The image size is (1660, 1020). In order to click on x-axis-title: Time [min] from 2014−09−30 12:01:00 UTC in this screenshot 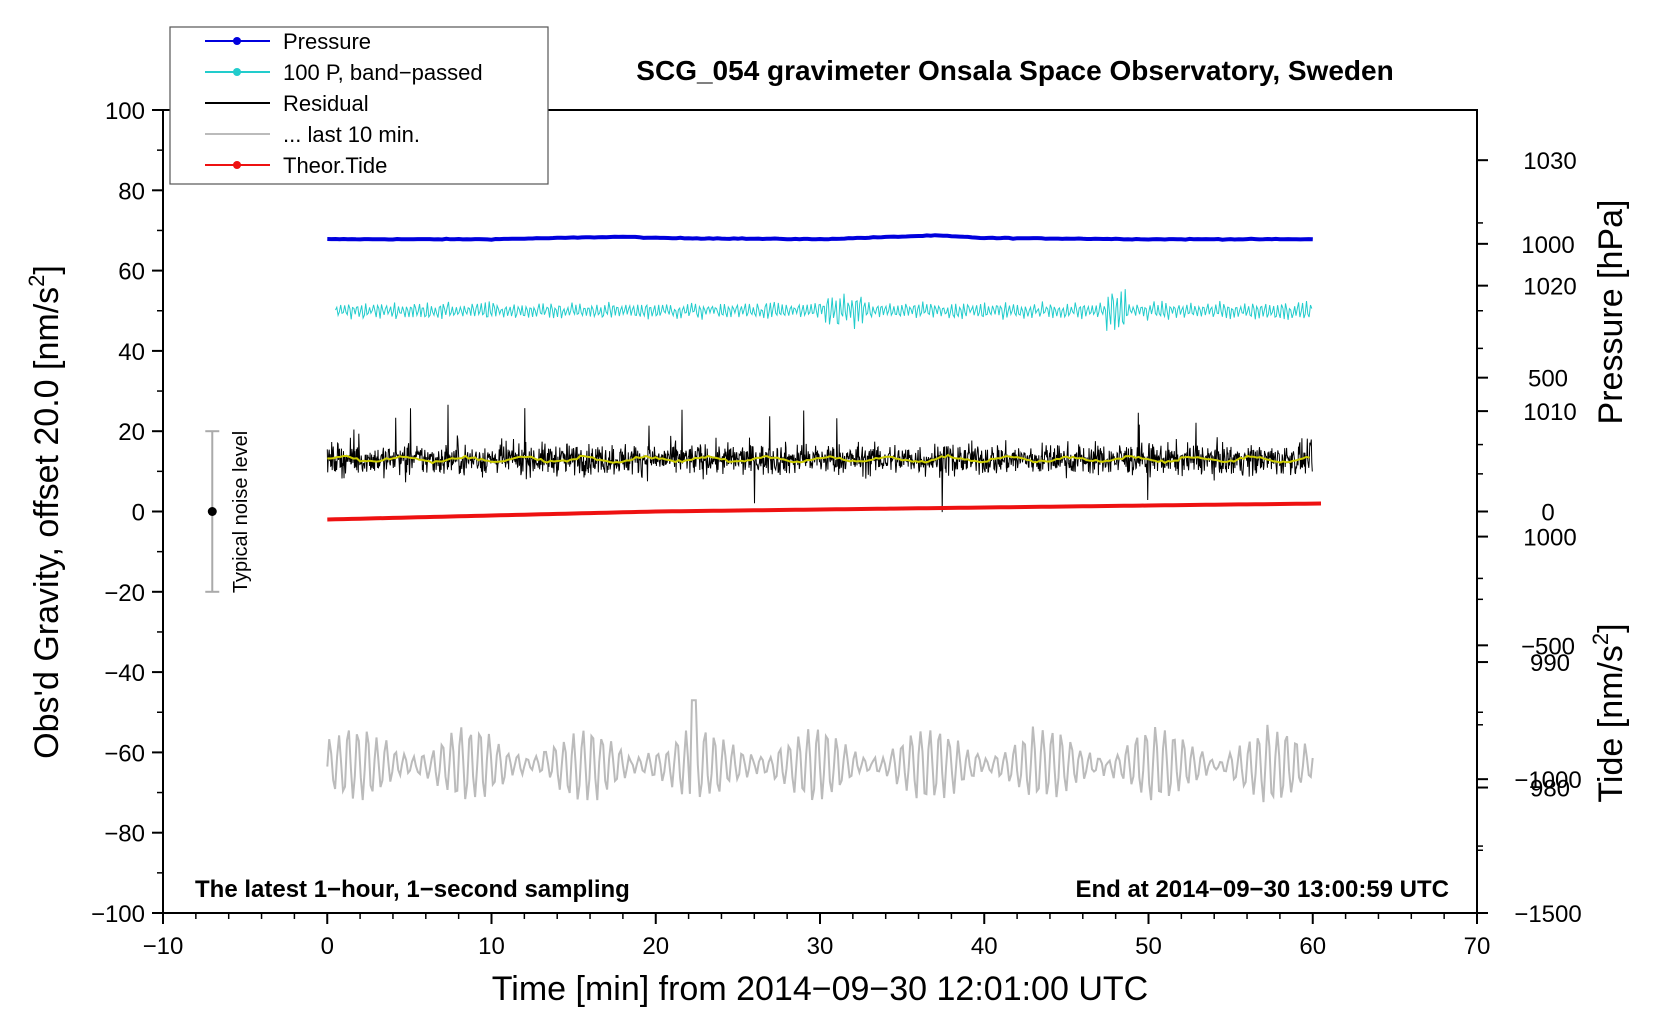, I will do `click(820, 989)`.